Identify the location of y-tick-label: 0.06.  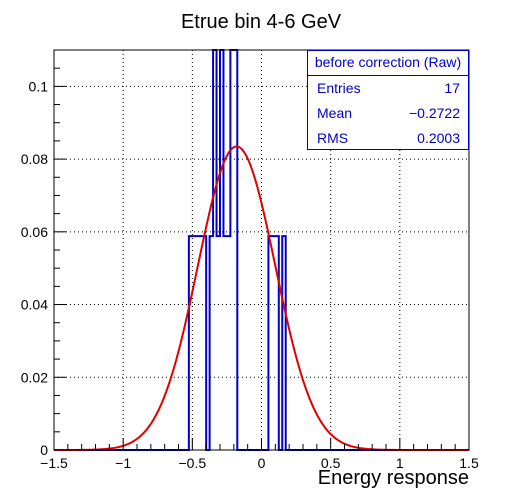
(34, 232).